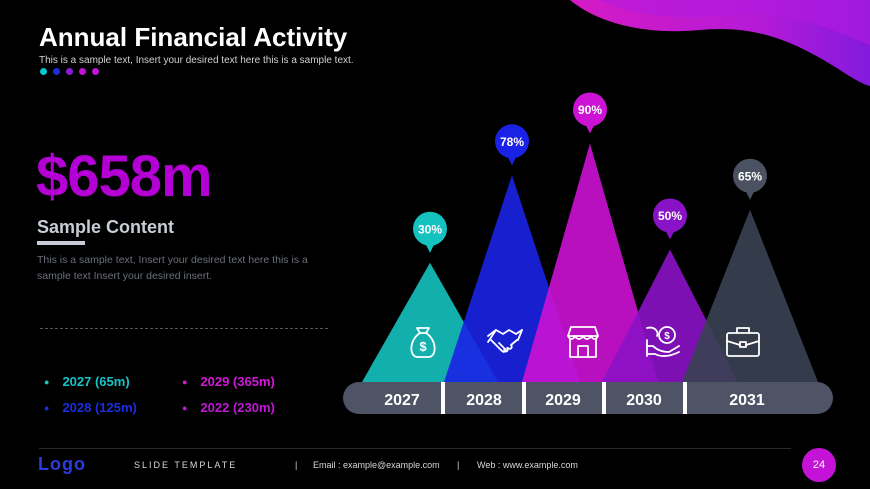 The image size is (870, 489). What do you see at coordinates (663, 341) in the screenshot?
I see `hand-dollar-icon: $` at bounding box center [663, 341].